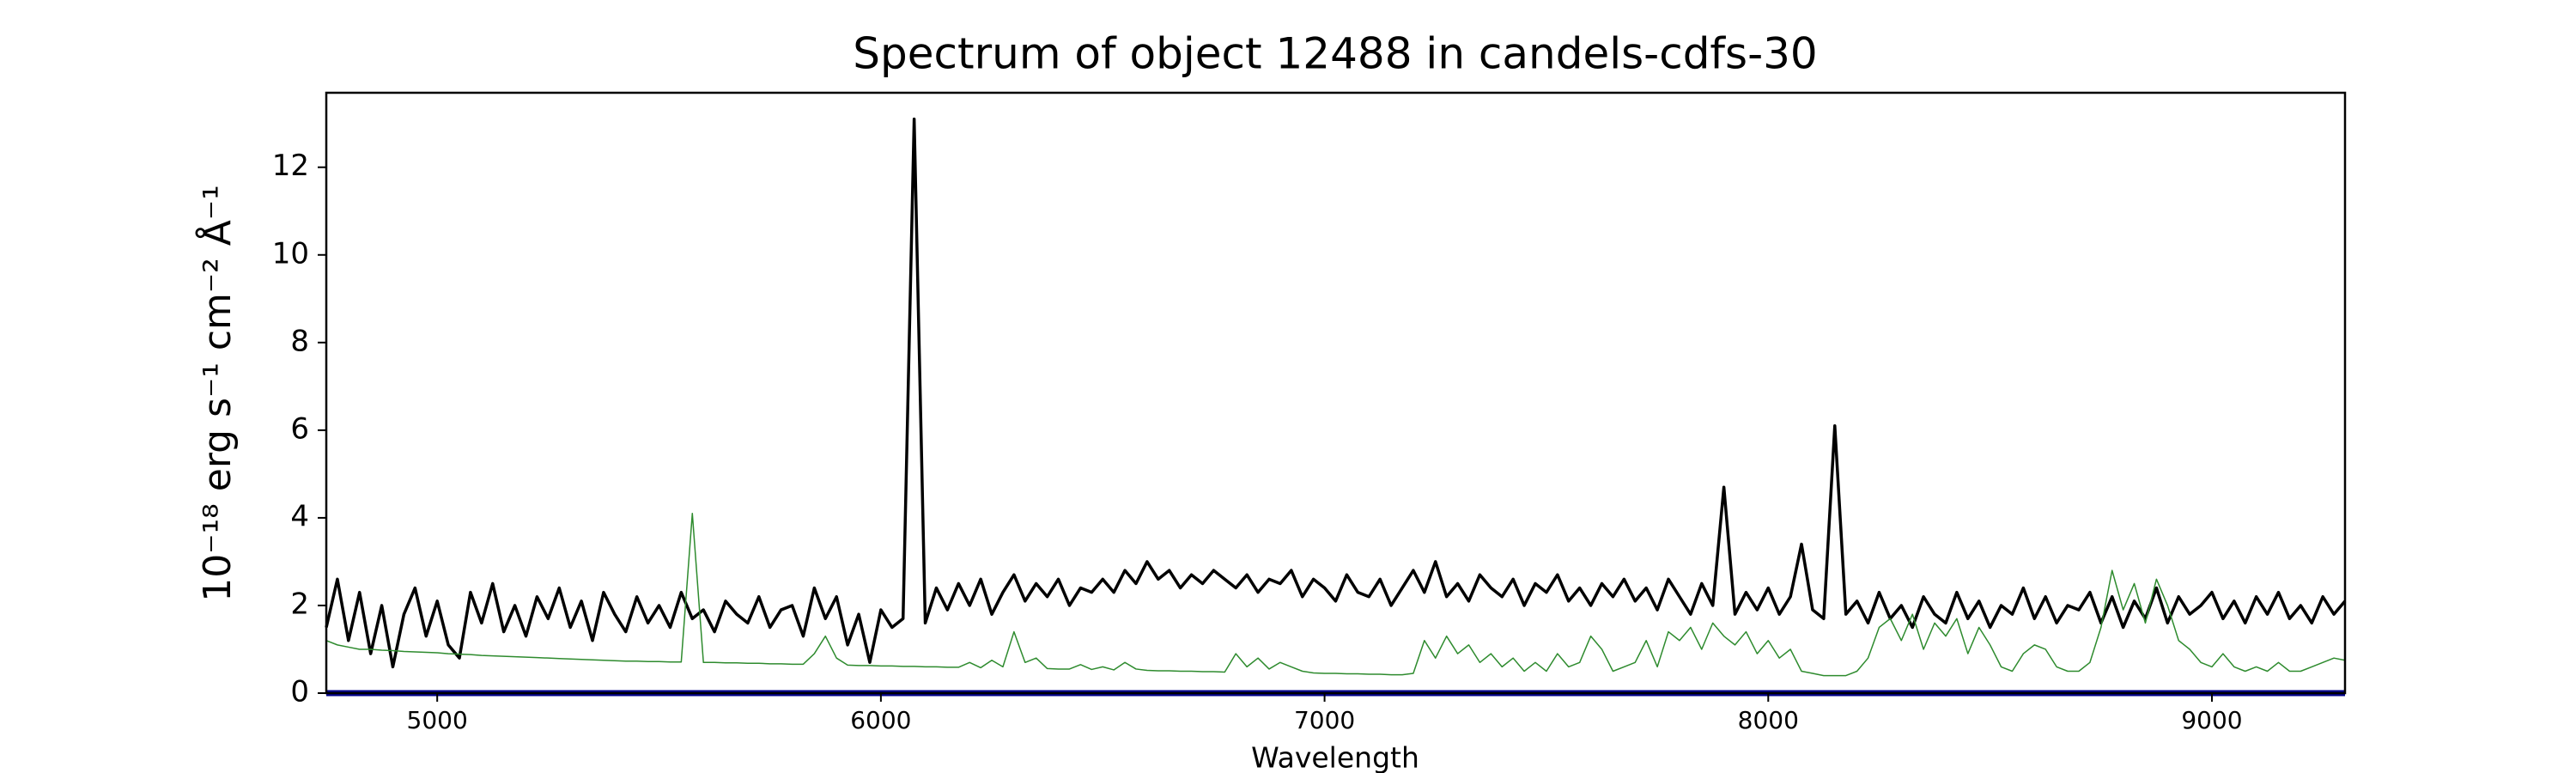 The image size is (2576, 773). Describe the element at coordinates (291, 253) in the screenshot. I see `y-tick-label: 10` at that location.